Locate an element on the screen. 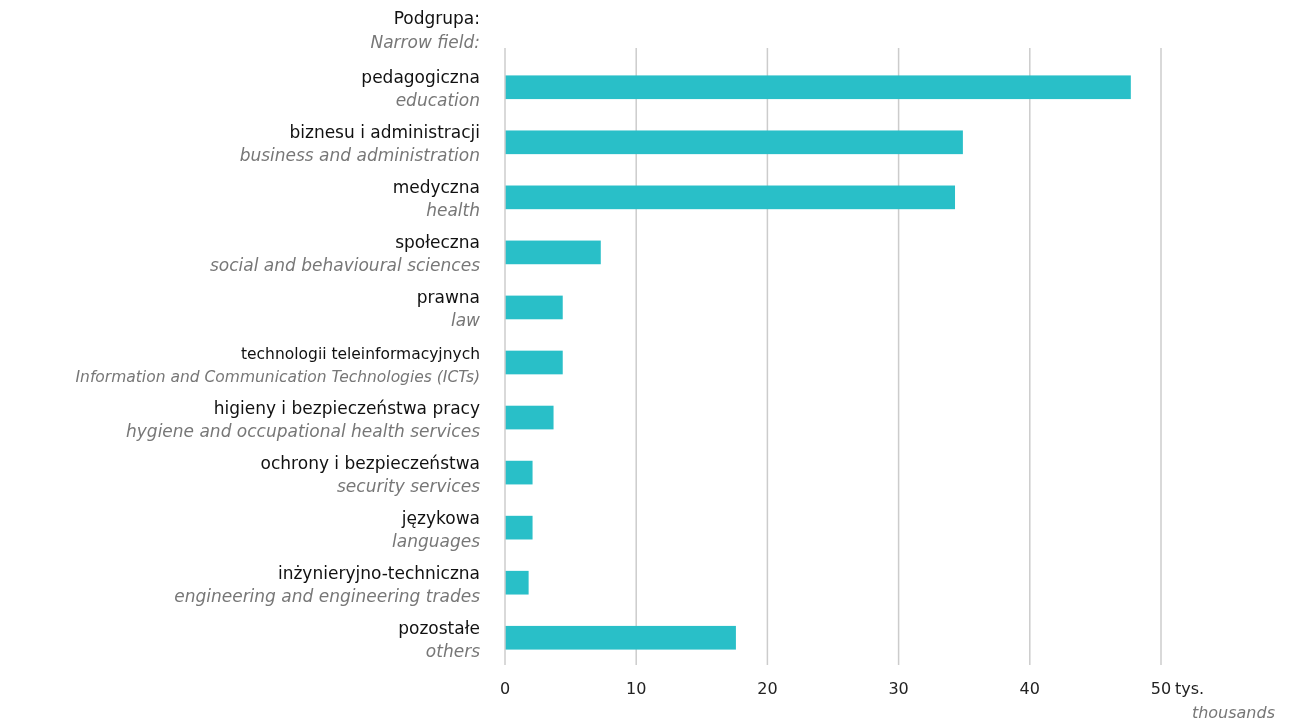 The image size is (1289, 722). y-tick-label: społeczna social and behavioural sciences is located at coordinates (345, 254).